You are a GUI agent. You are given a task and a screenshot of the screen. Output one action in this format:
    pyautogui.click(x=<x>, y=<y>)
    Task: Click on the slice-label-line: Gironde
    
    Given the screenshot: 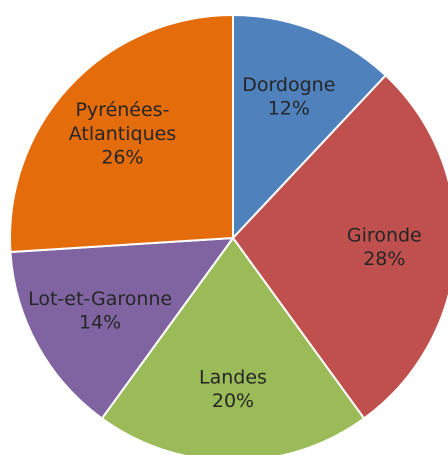 What is the action you would take?
    pyautogui.click(x=384, y=235)
    